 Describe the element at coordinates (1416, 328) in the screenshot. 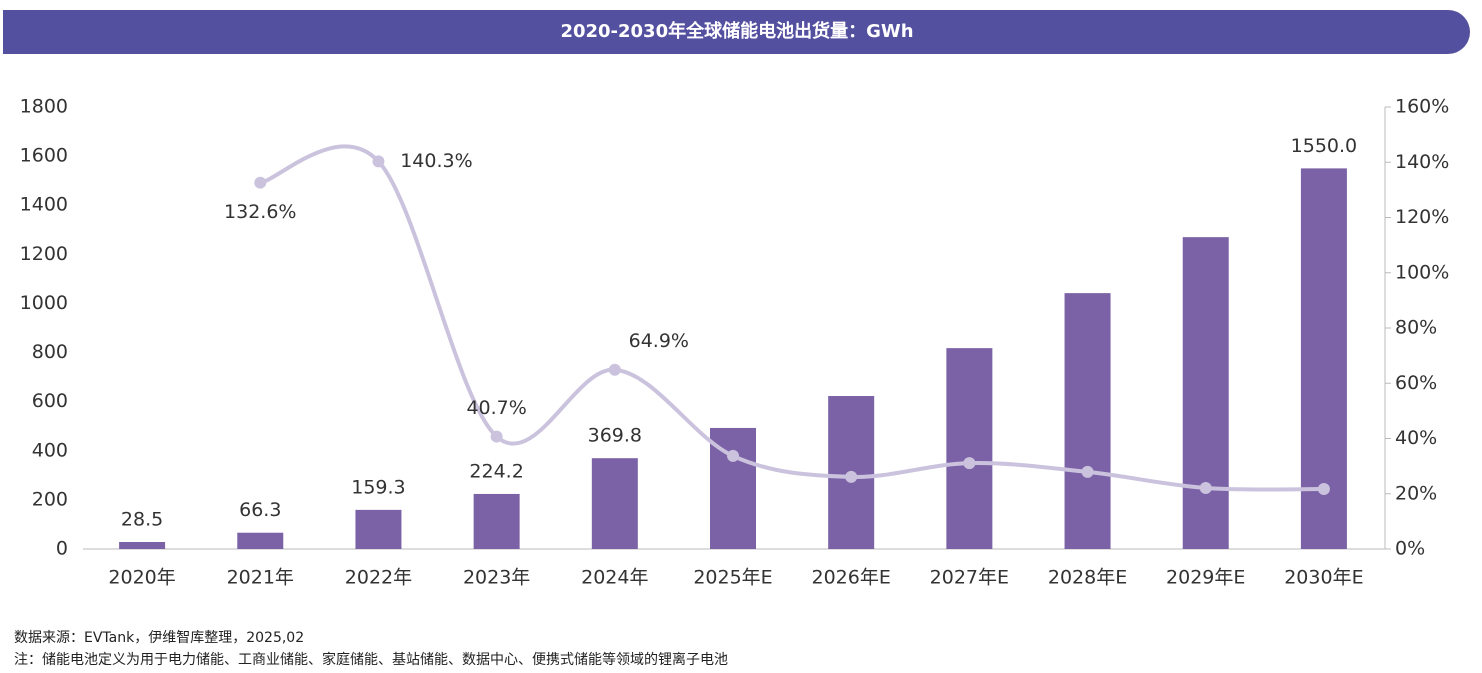

I see `y2-tick-label: 80%` at that location.